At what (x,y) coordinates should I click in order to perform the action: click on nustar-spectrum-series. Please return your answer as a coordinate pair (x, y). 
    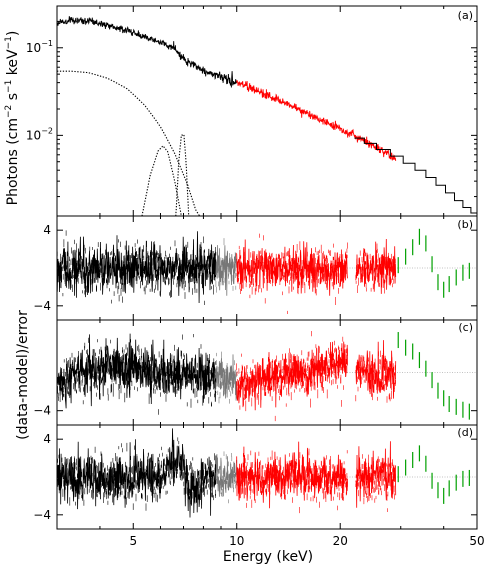
    Looking at the image, I should click on (316, 120).